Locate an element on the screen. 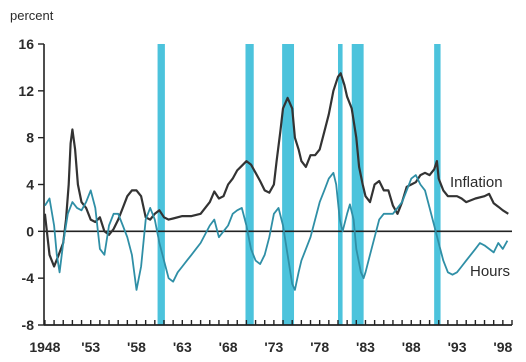  x-tick-label: '88 is located at coordinates (411, 347).